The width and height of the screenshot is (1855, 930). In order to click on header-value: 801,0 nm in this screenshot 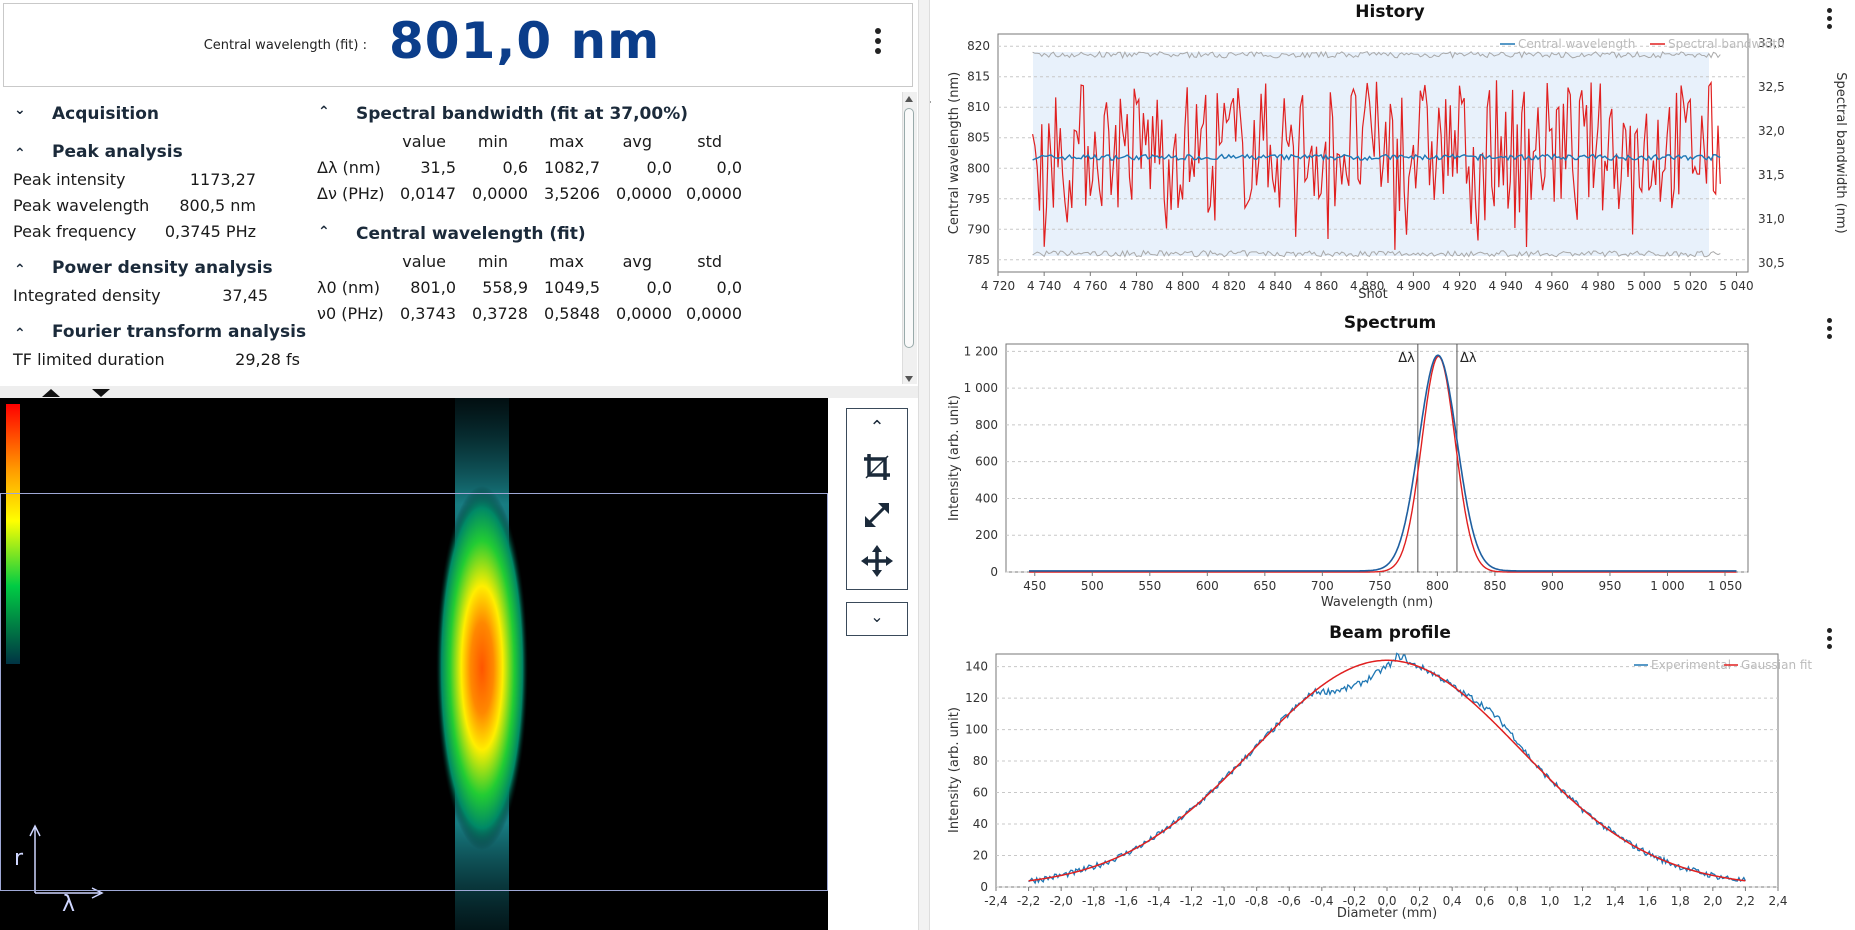, I will do `click(525, 41)`.